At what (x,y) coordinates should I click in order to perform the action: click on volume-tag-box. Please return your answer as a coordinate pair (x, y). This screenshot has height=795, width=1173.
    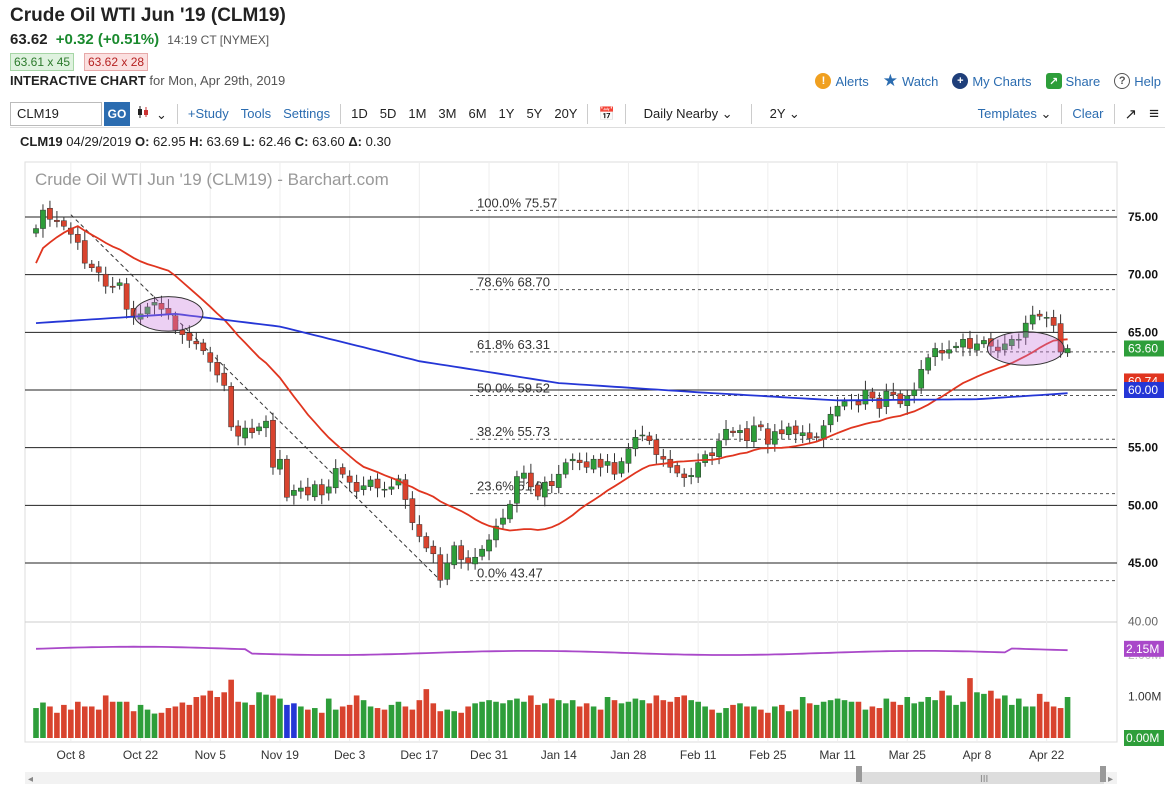
    Looking at the image, I should click on (1144, 648).